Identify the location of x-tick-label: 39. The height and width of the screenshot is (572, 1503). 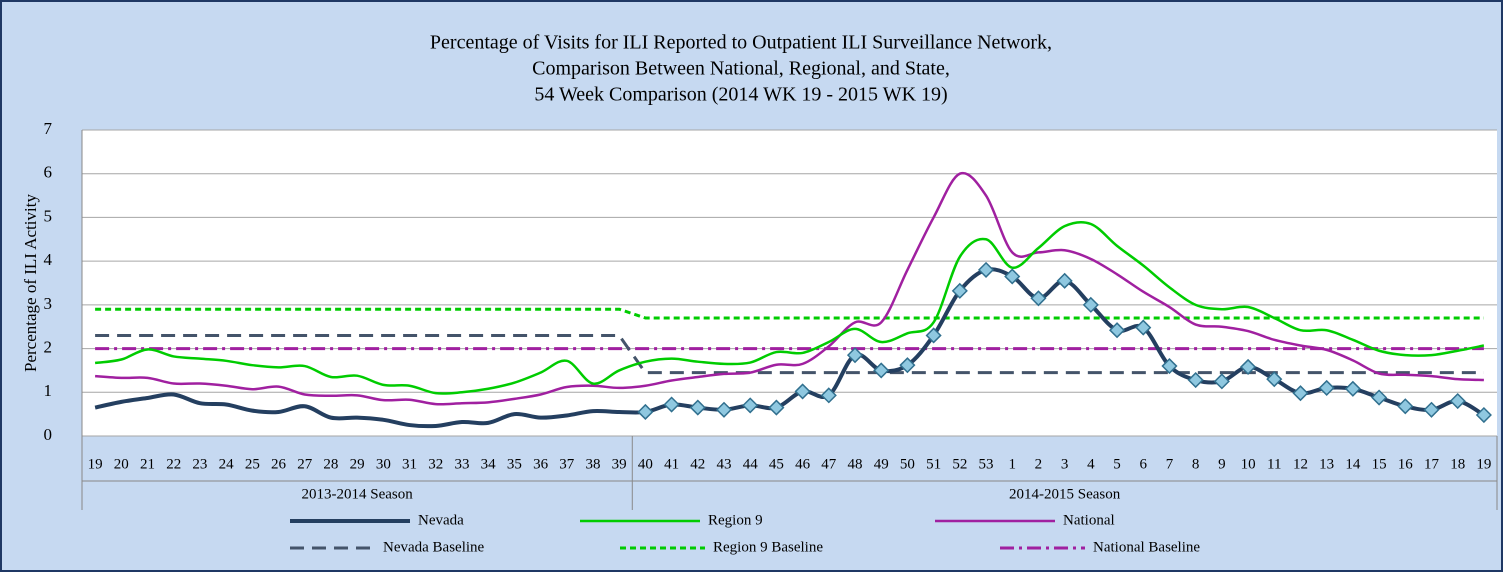
(619, 464).